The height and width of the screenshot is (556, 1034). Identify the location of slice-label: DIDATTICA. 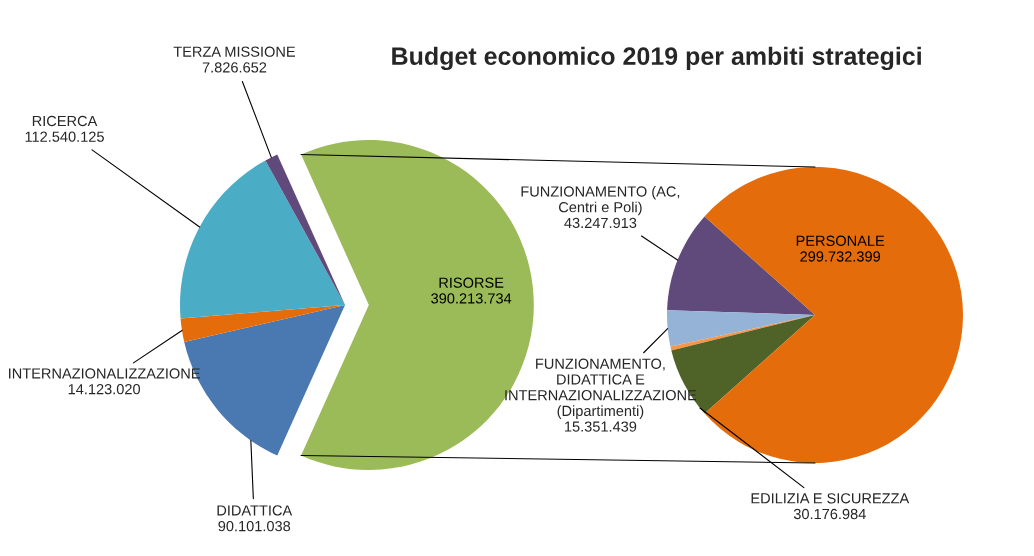
(255, 510).